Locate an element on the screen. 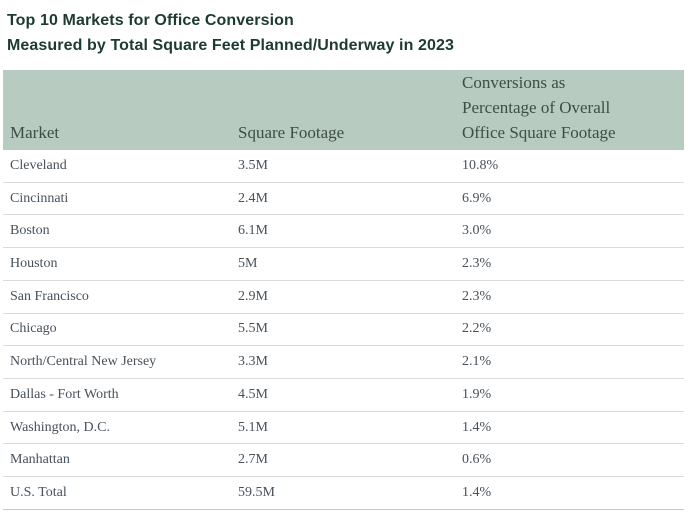  market-cell: Houston is located at coordinates (34, 264).